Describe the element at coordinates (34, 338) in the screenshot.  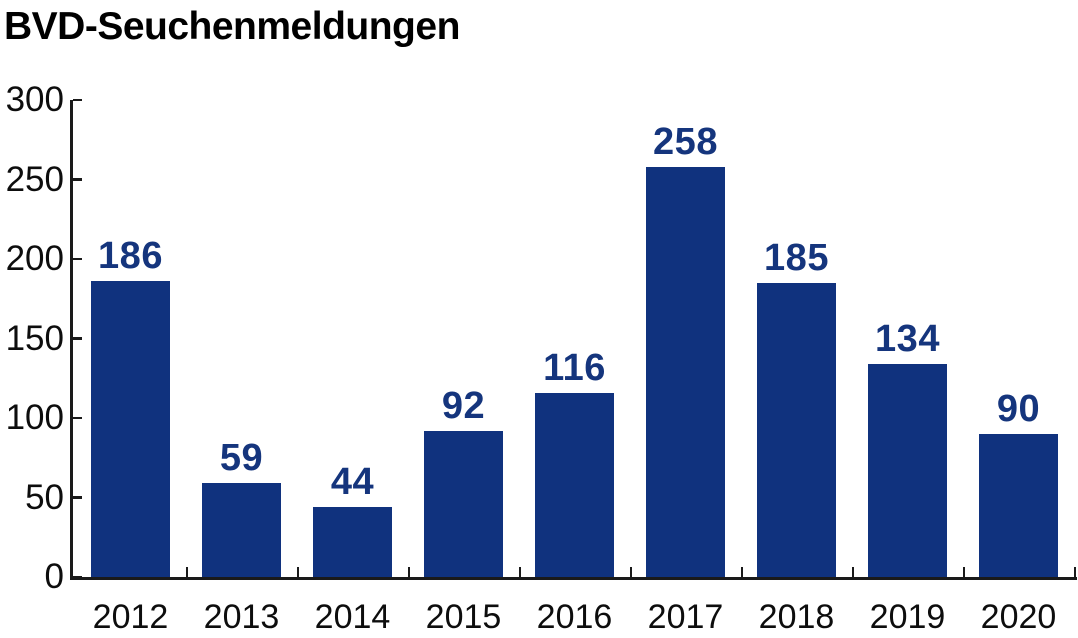
I see `y-axis-tick-label: 150` at that location.